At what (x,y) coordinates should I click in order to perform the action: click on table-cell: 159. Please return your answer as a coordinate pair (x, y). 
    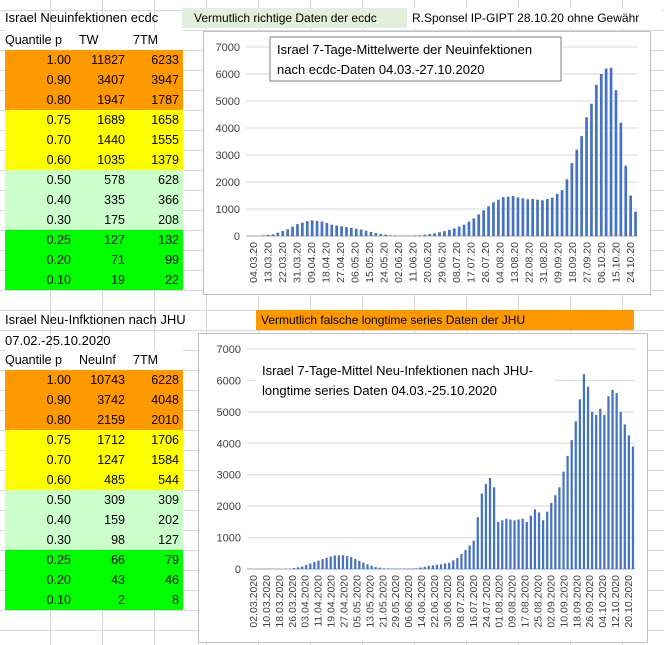
    Looking at the image, I should click on (114, 520).